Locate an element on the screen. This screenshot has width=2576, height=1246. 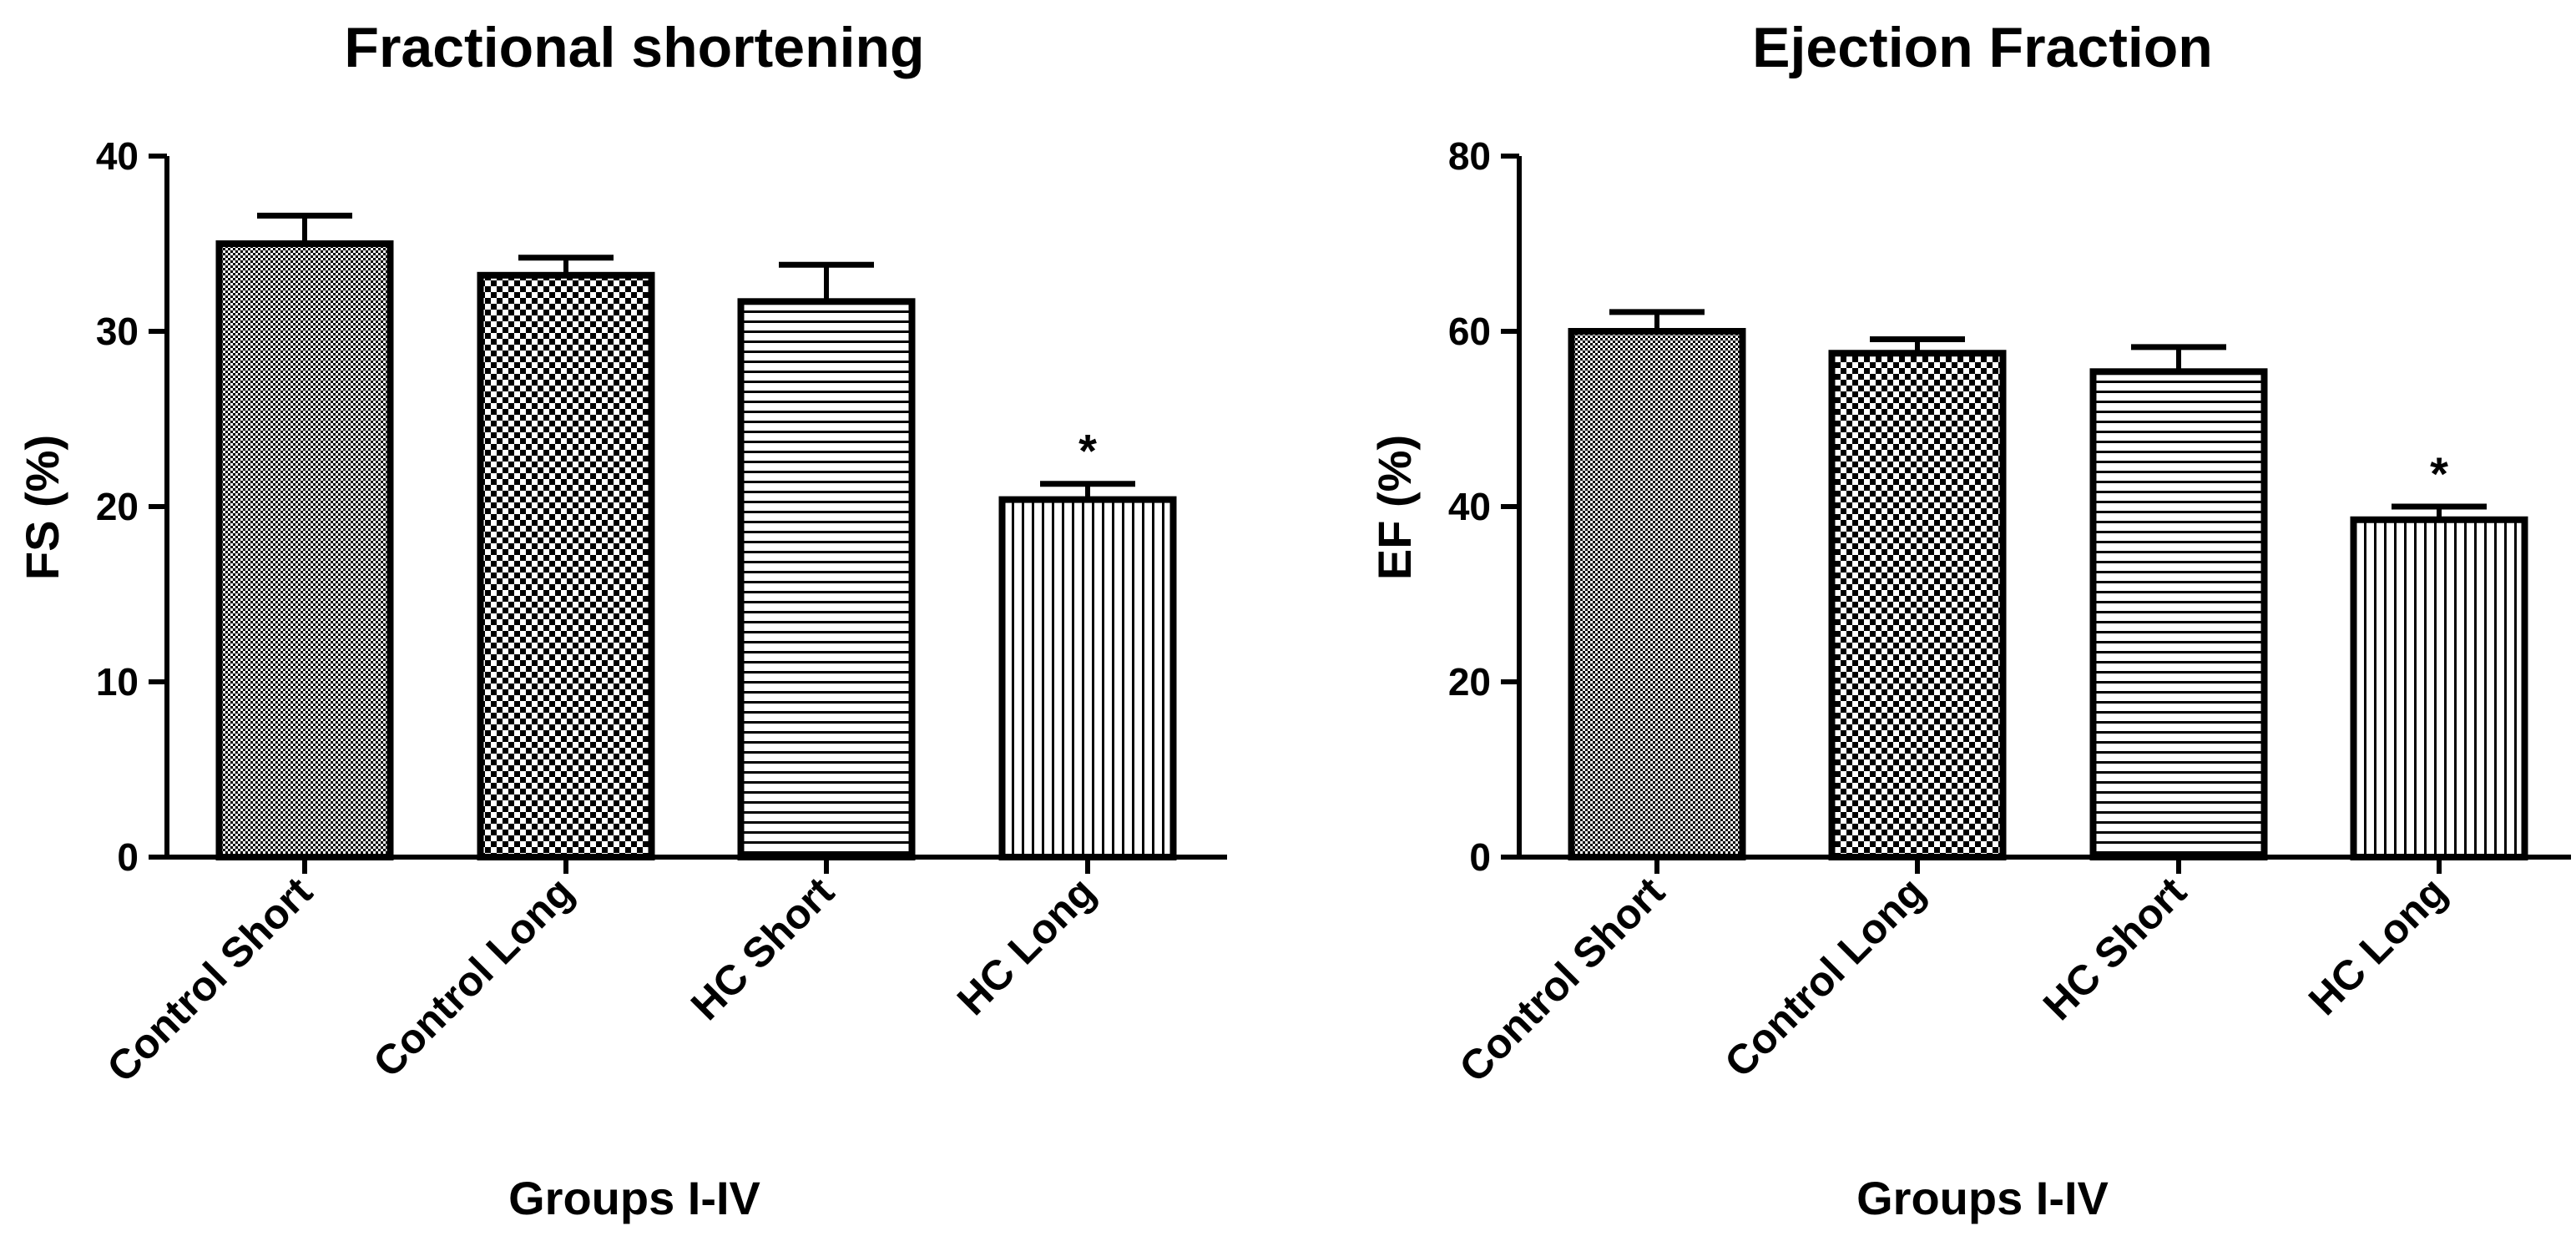
chart-title: Fractional shortening is located at coordinates (634, 47).